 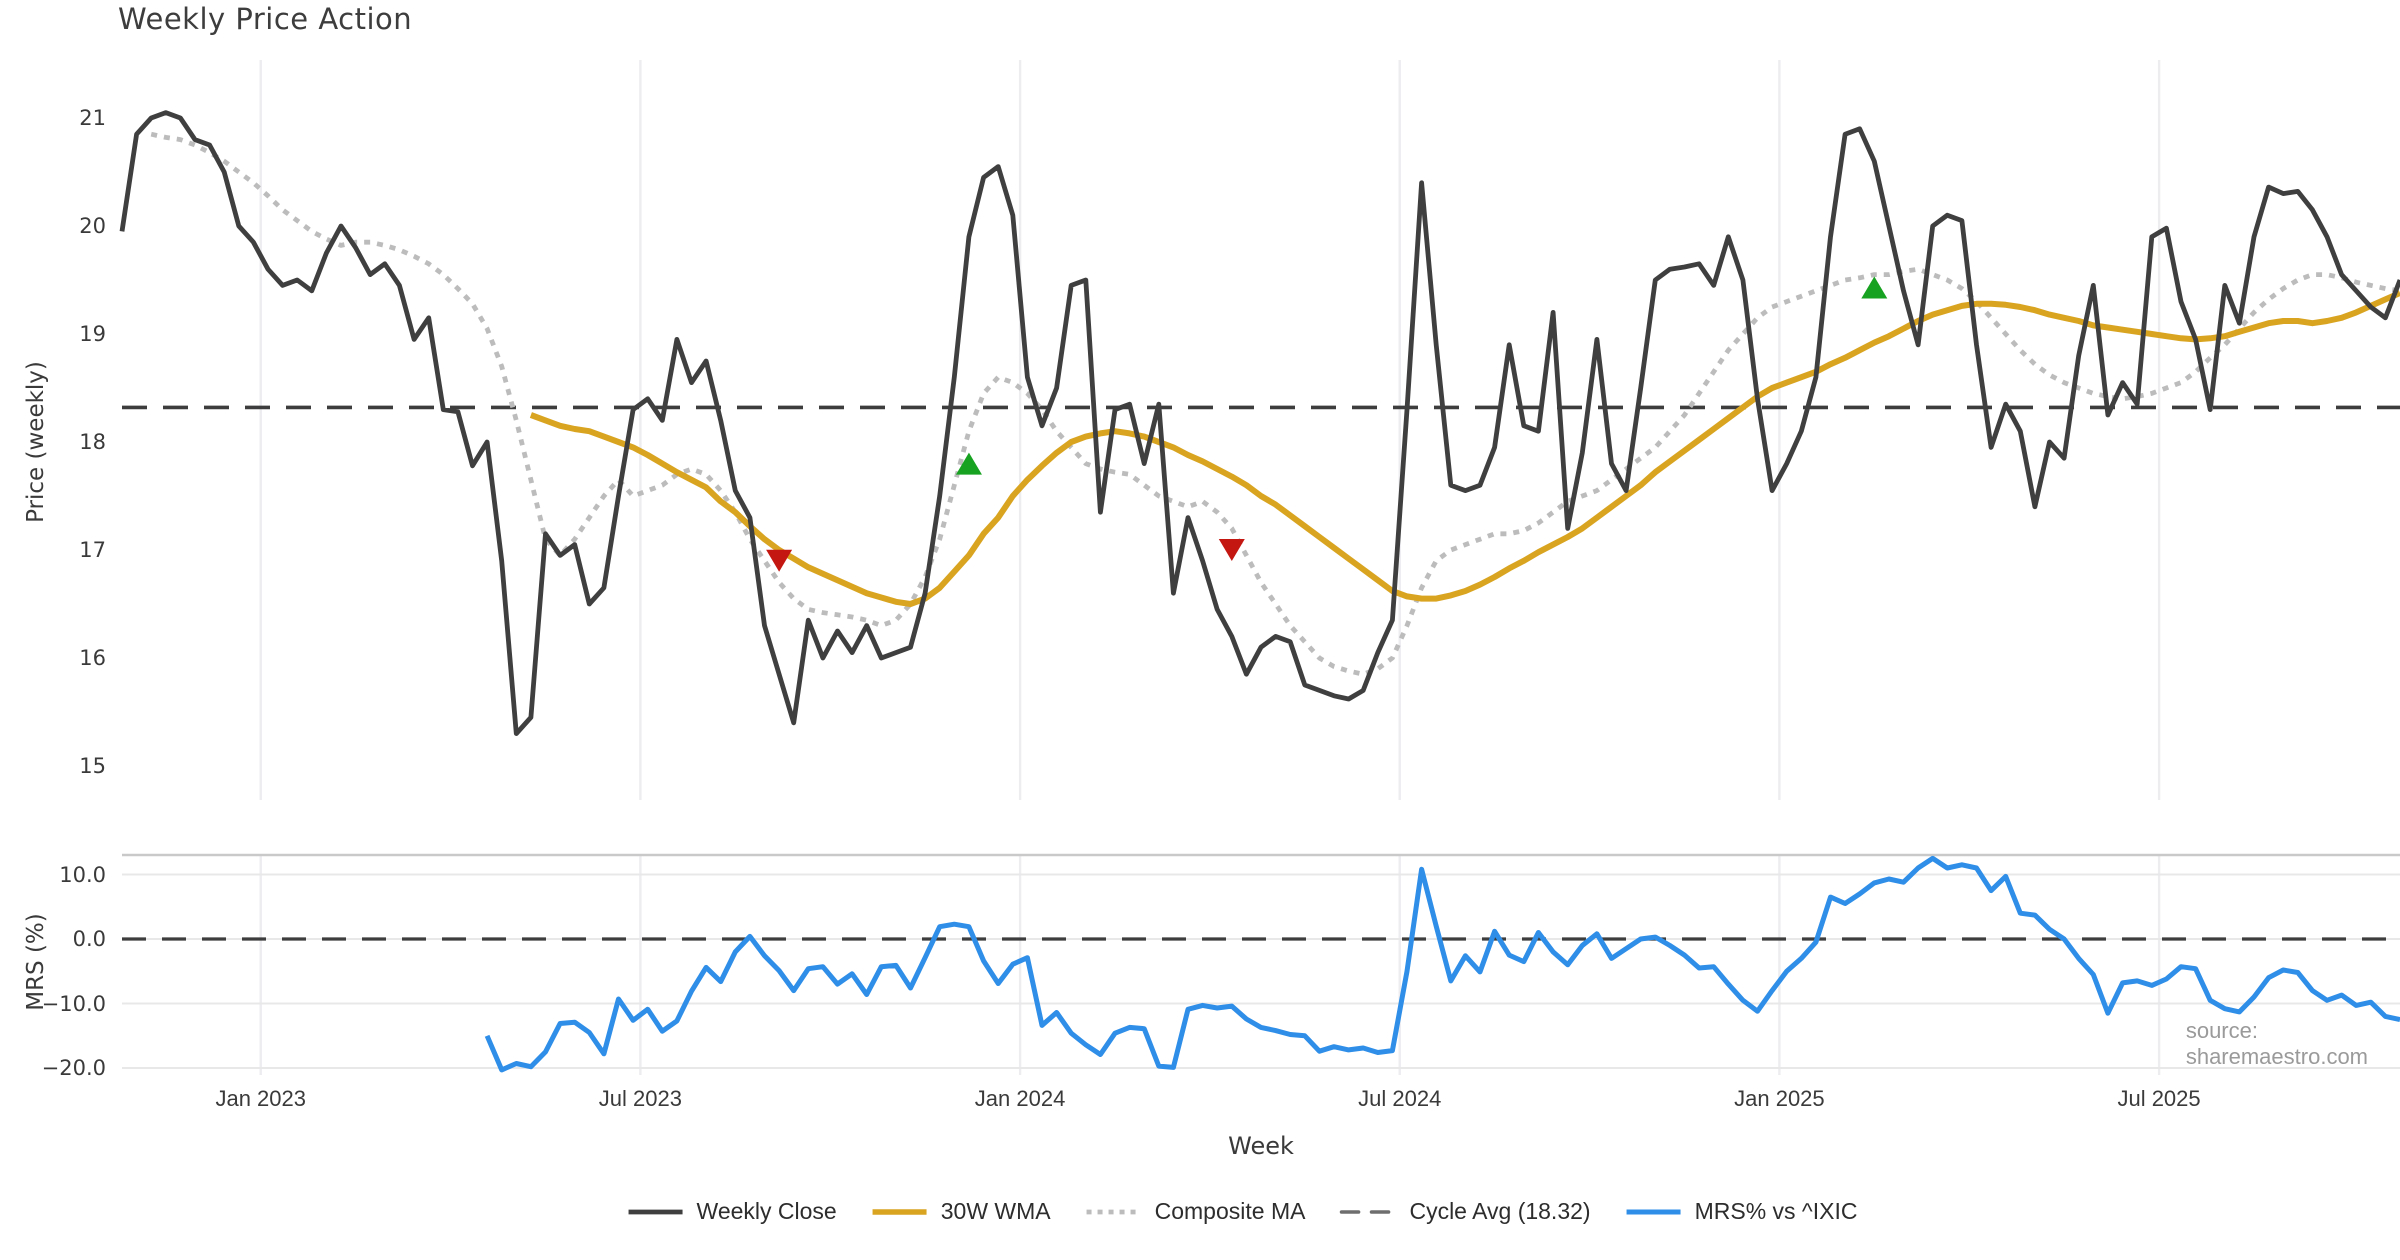 I want to click on x-tick-label: Jul 2023, so click(x=640, y=1098).